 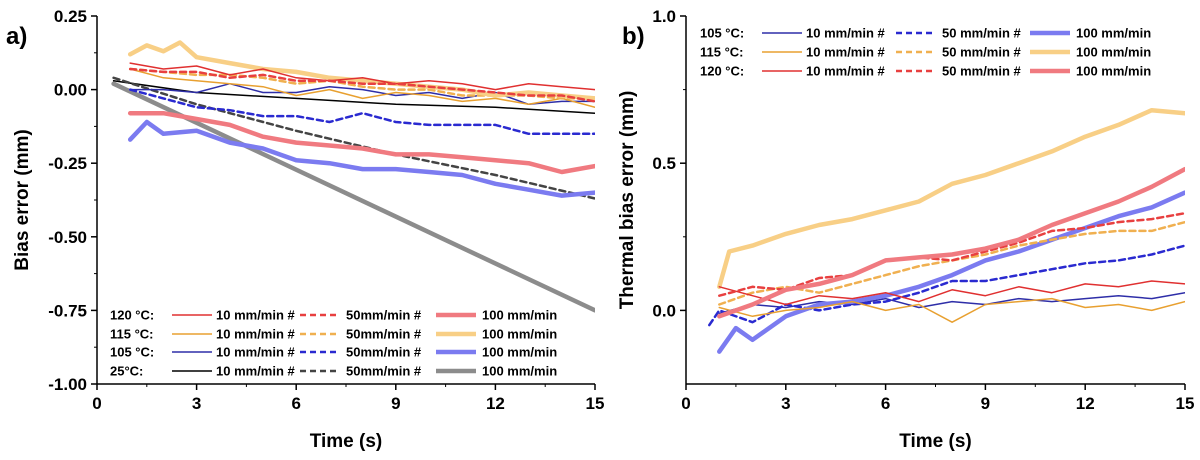 What do you see at coordinates (16, 36) in the screenshot?
I see `panel-label: a)` at bounding box center [16, 36].